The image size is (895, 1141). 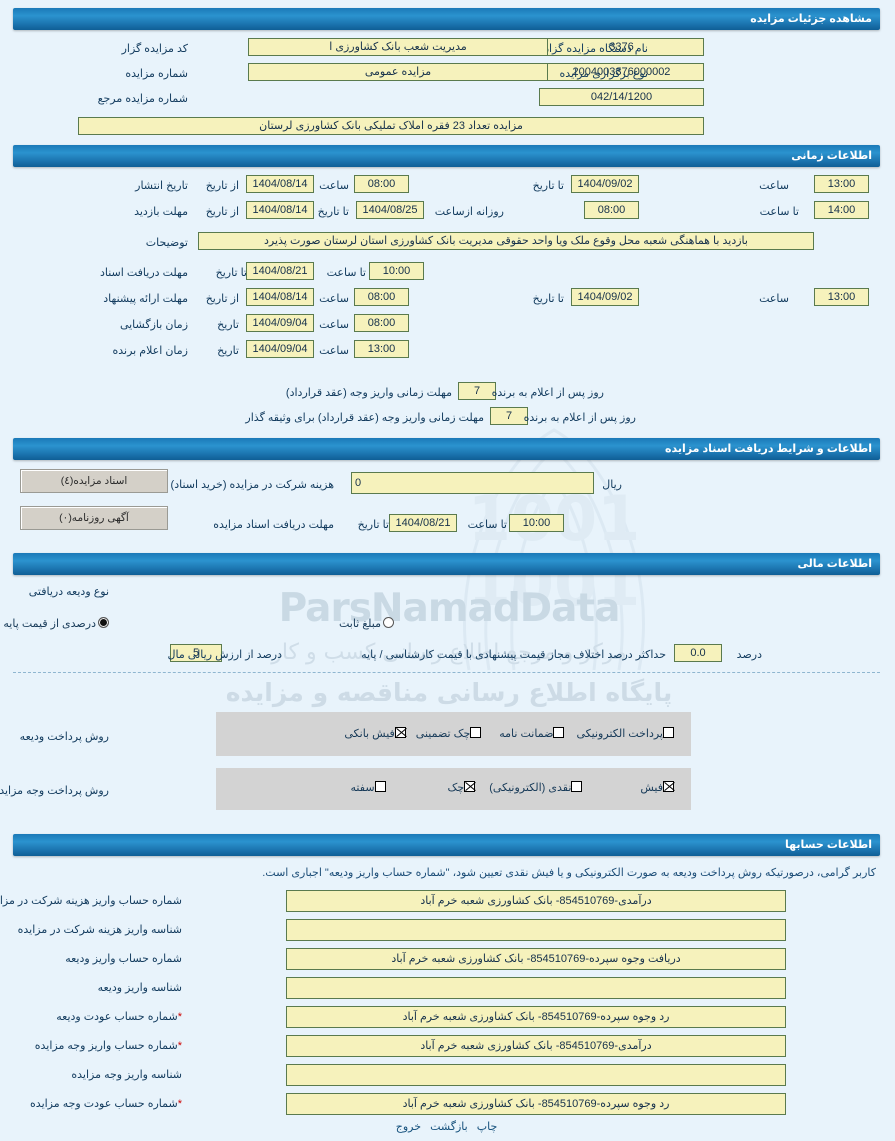 I want to click on checkbox-option: پرداخت الکترونیکی, so click(x=626, y=733).